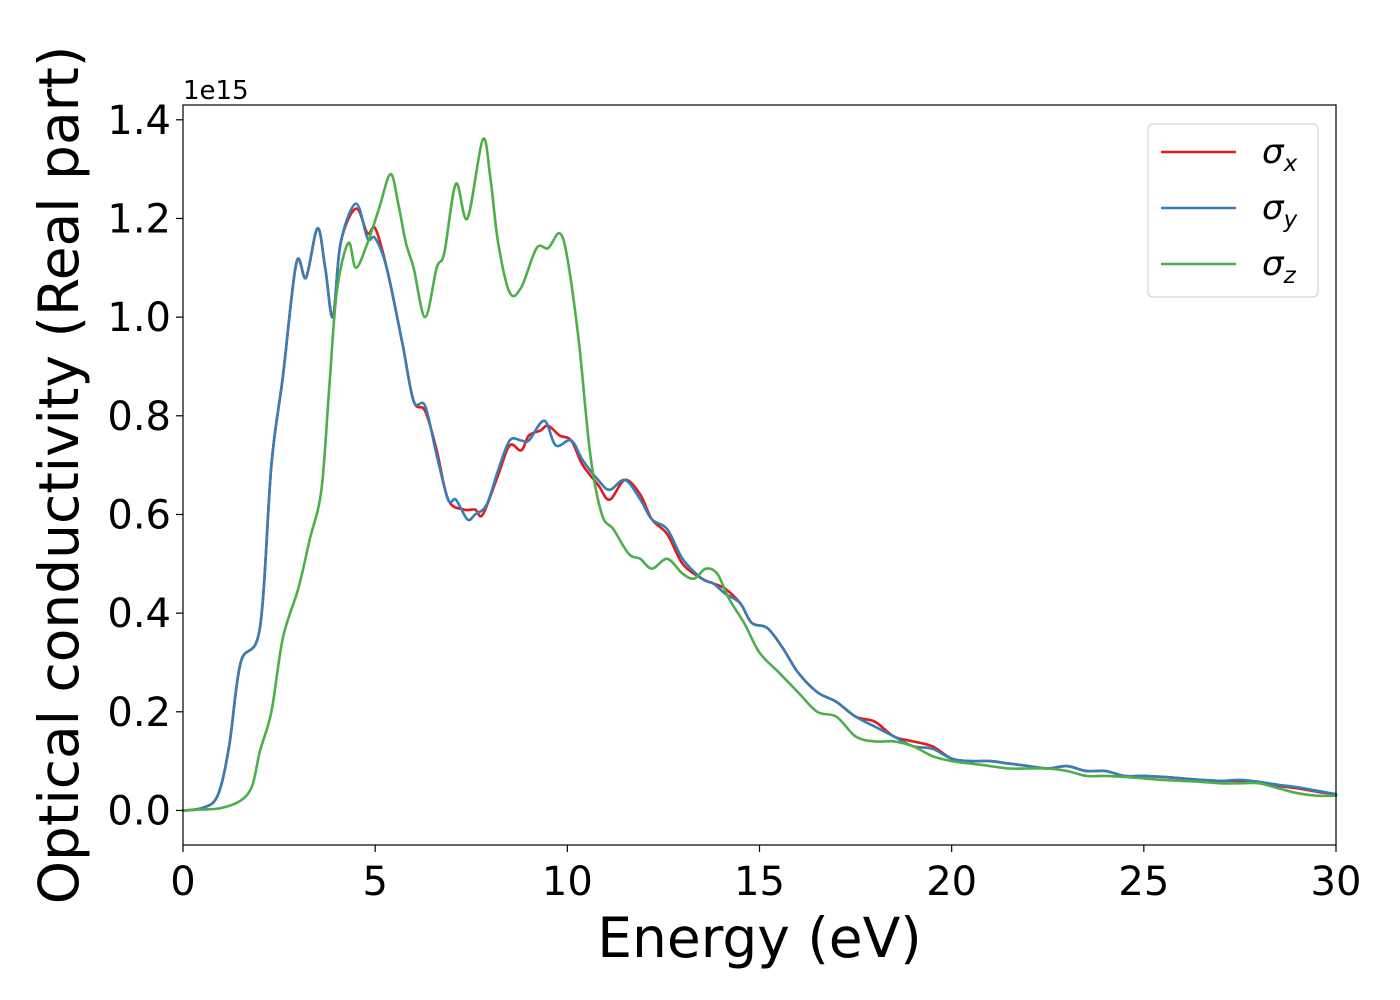 This screenshot has width=1400, height=1000. Describe the element at coordinates (139, 417) in the screenshot. I see `y-tick-label: 0.8` at that location.